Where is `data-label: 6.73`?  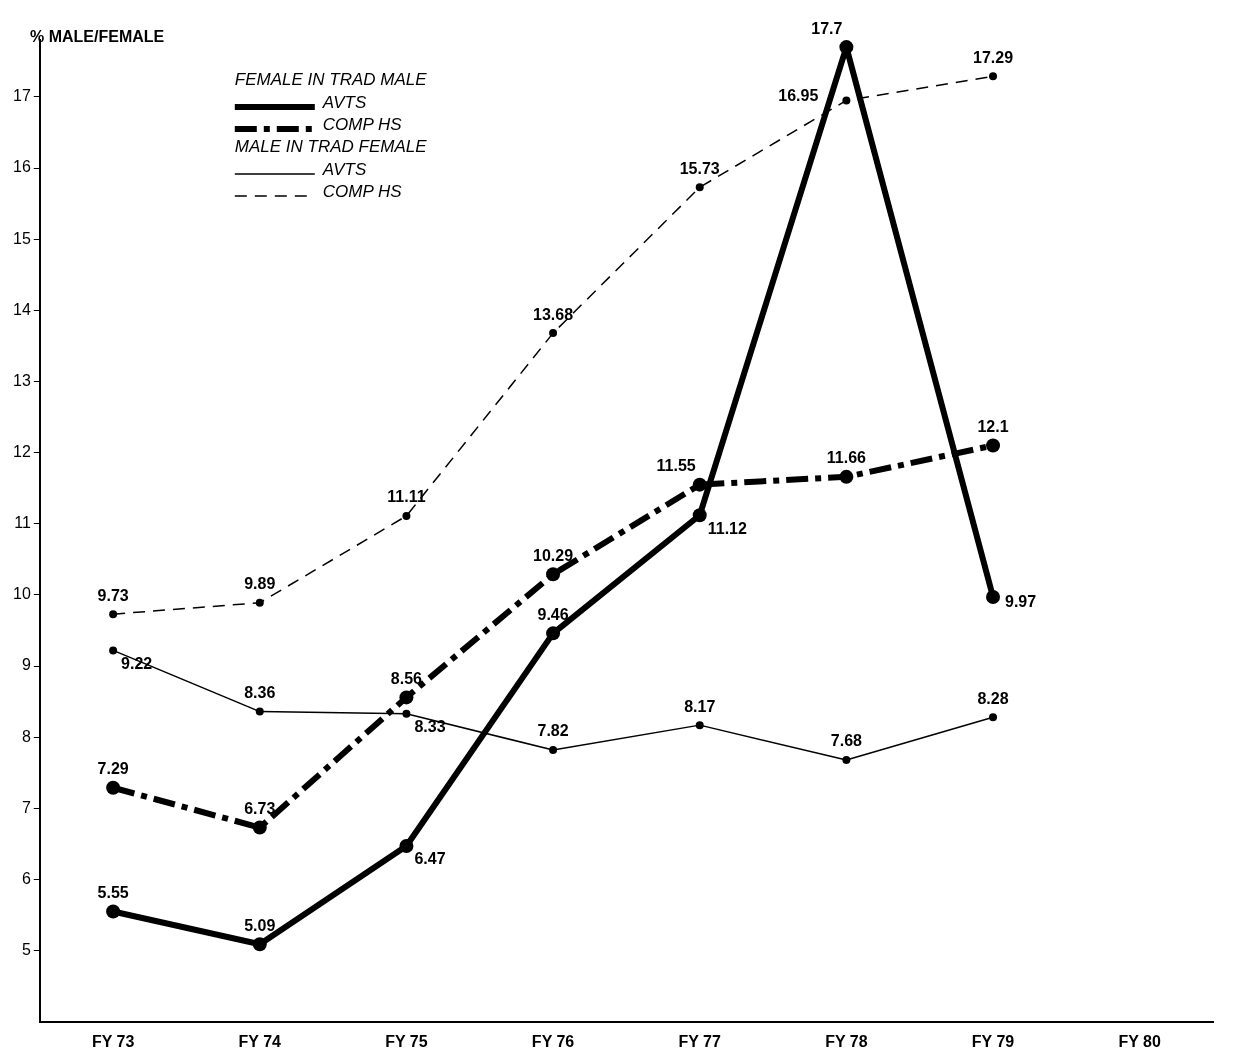 data-label: 6.73 is located at coordinates (260, 808).